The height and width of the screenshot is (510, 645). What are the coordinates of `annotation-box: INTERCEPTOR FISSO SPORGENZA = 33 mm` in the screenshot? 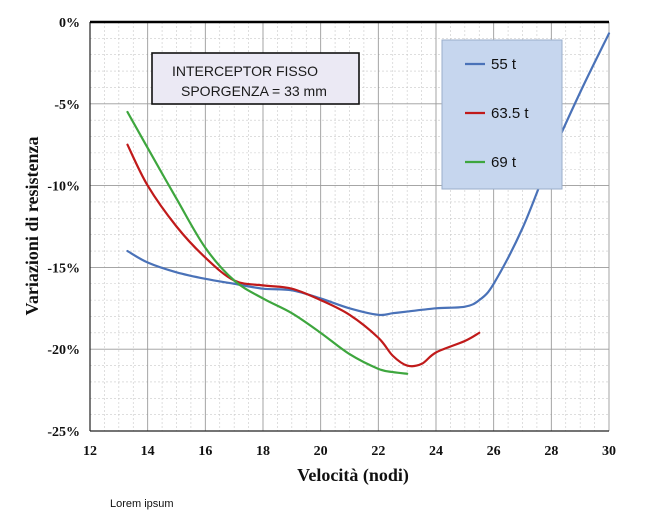 It's located at (255, 78).